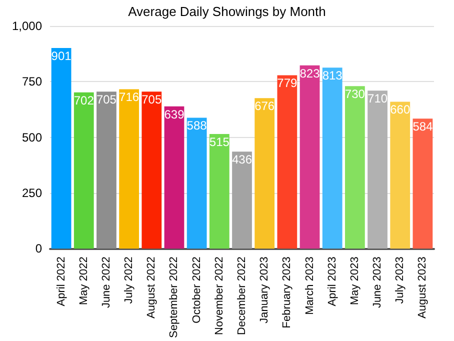 The height and width of the screenshot is (341, 454). What do you see at coordinates (196, 290) in the screenshot?
I see `x-tick-label: October 2022` at bounding box center [196, 290].